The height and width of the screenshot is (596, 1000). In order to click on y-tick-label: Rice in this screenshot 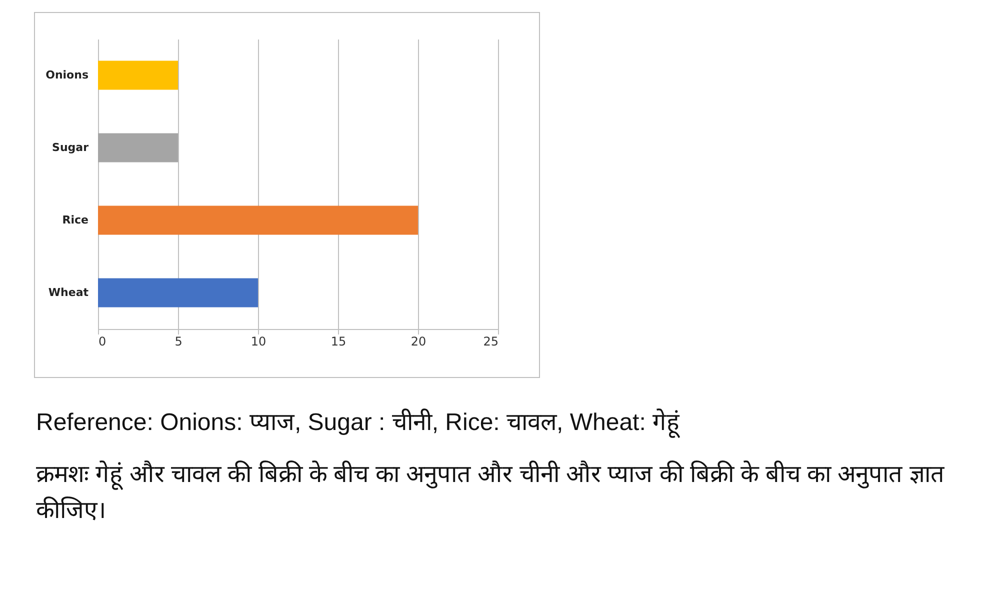, I will do `click(75, 219)`.